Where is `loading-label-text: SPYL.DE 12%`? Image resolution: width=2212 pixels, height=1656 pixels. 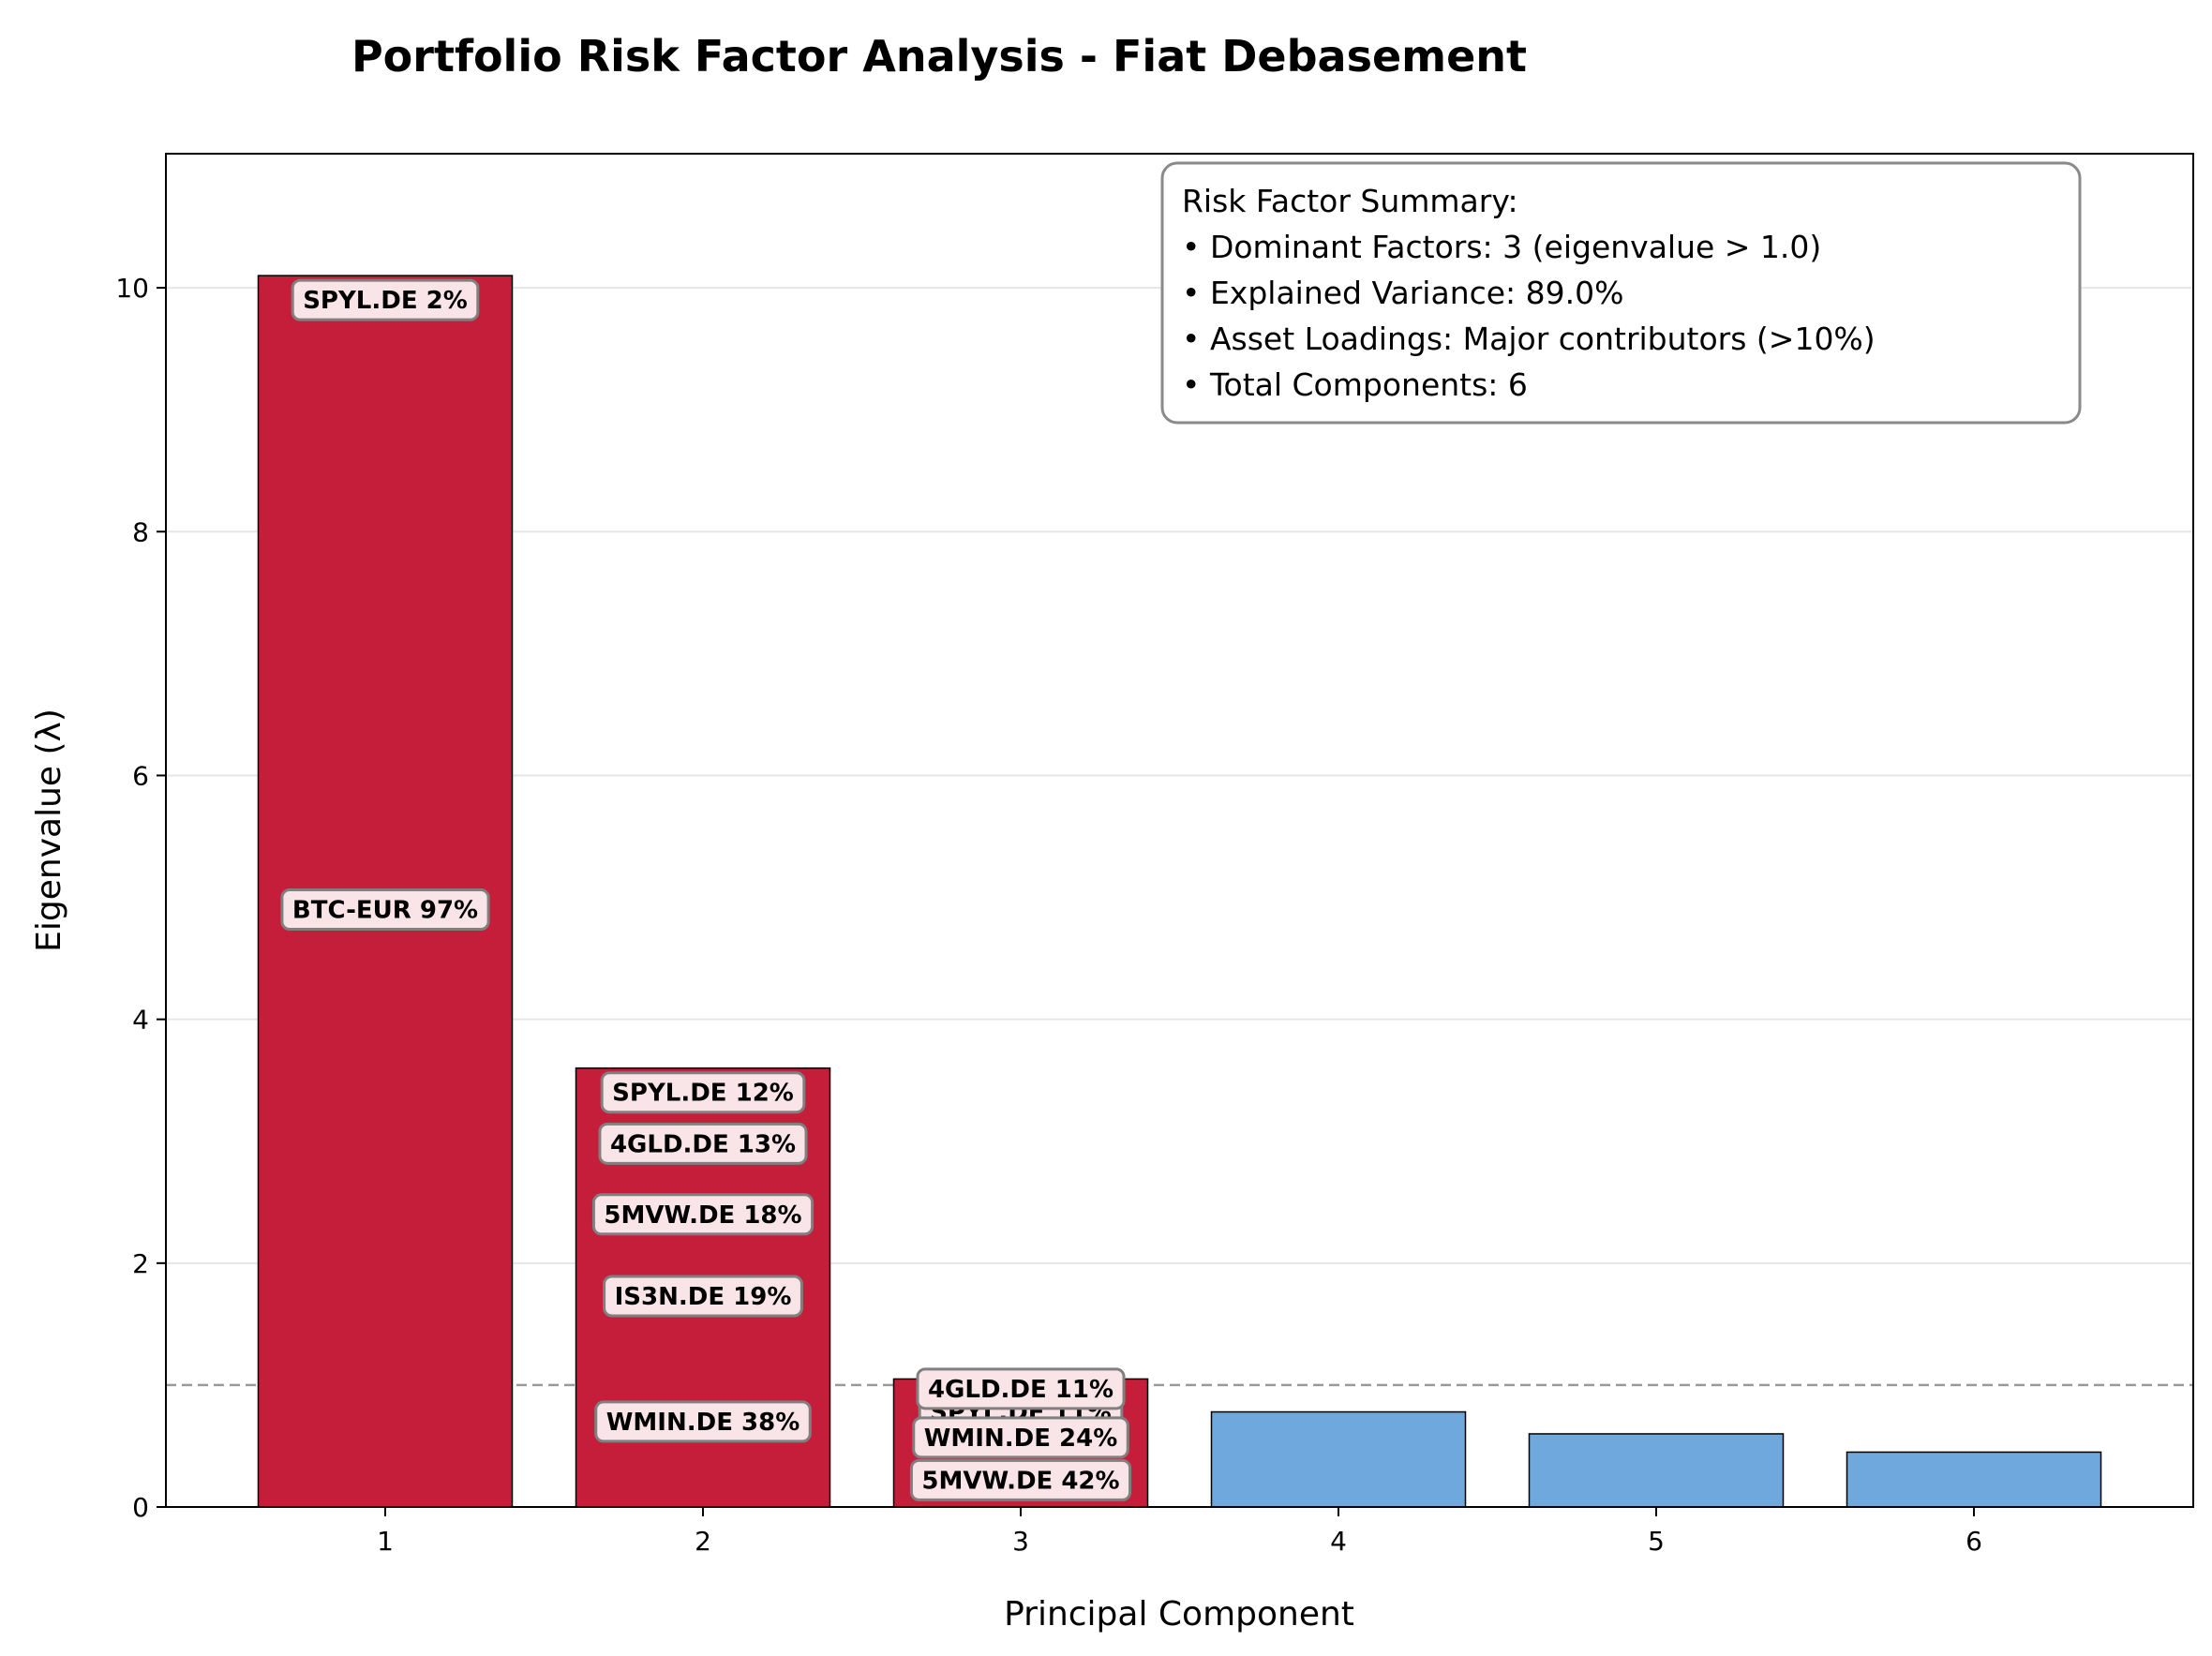 loading-label-text: SPYL.DE 12% is located at coordinates (703, 1094).